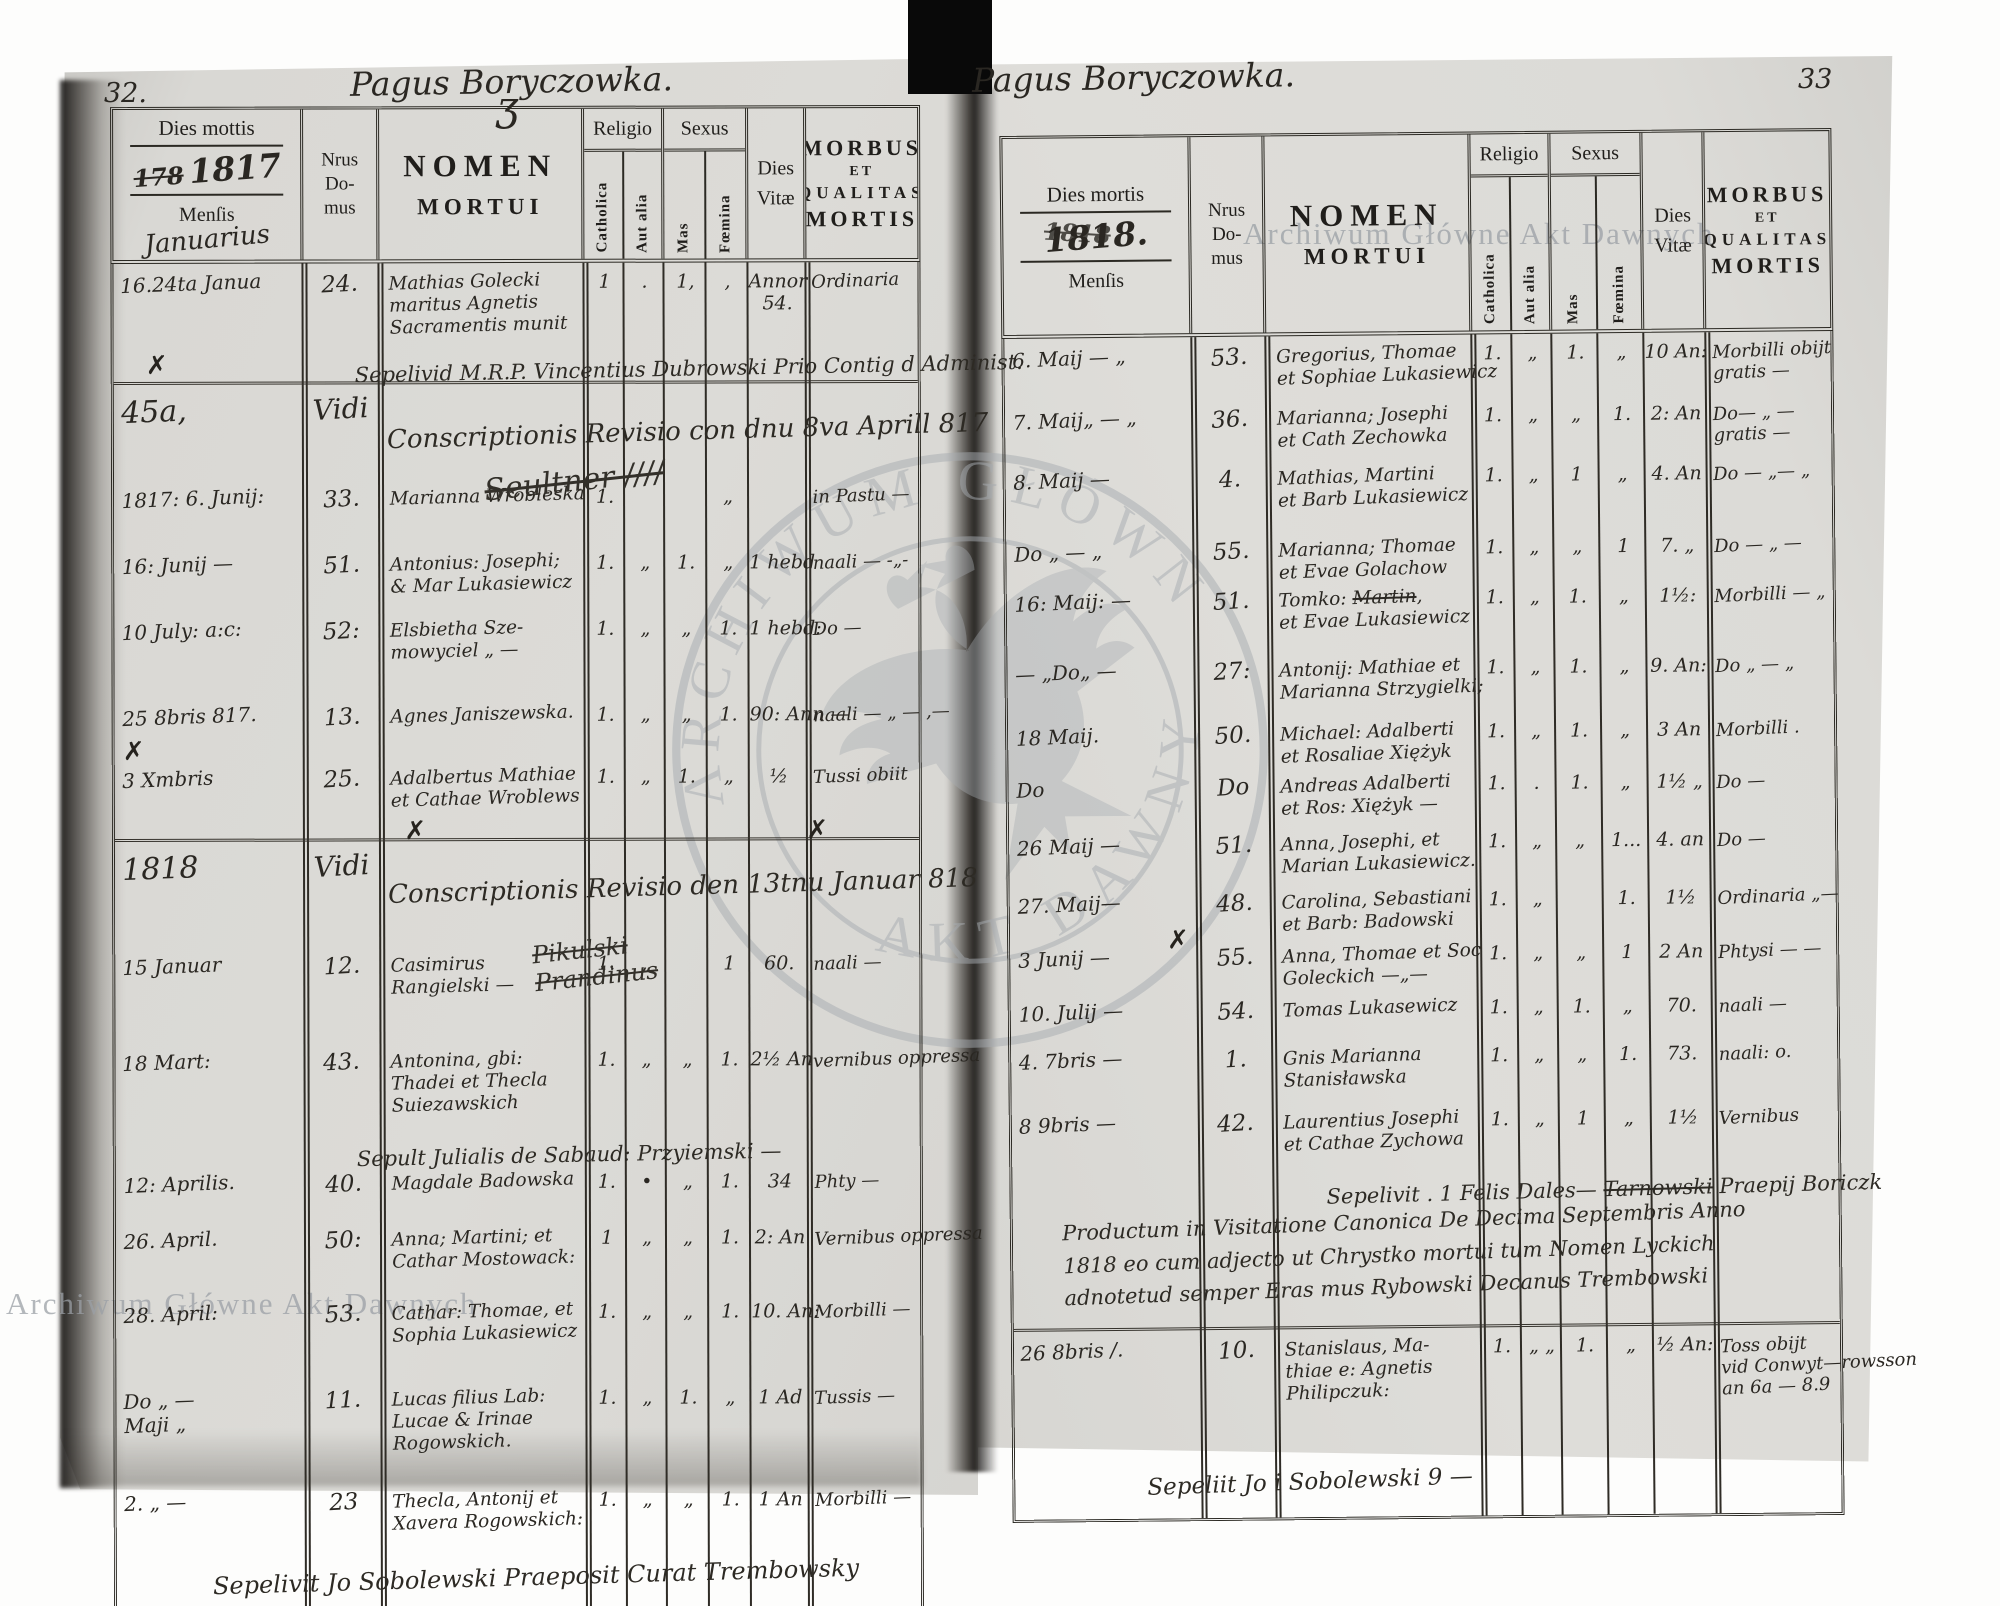  What do you see at coordinates (1231, 551) in the screenshot?
I see `cell-nrus: 55.` at bounding box center [1231, 551].